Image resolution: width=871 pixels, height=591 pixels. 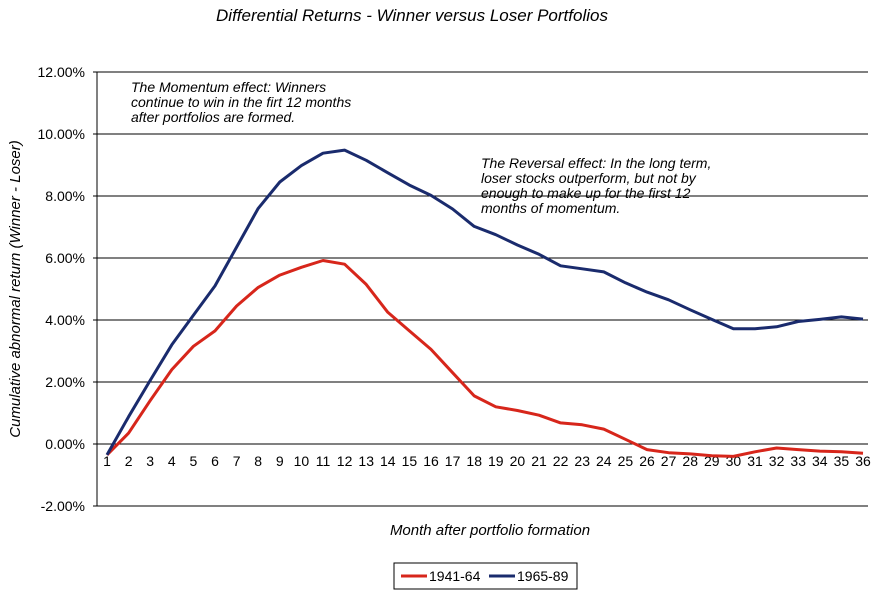 What do you see at coordinates (474, 461) in the screenshot?
I see `x-tick-label: 18` at bounding box center [474, 461].